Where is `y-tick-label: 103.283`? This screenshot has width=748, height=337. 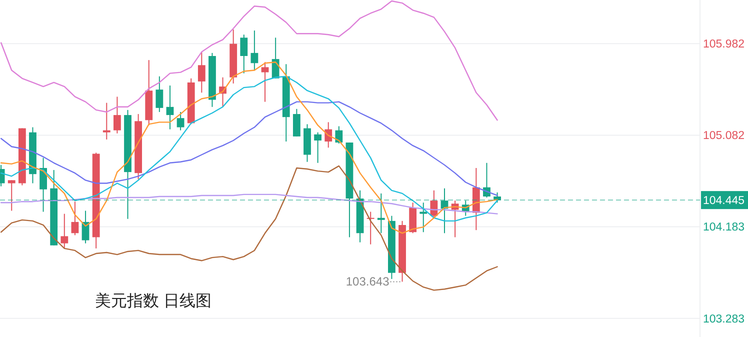 y-tick-label: 103.283 is located at coordinates (724, 319).